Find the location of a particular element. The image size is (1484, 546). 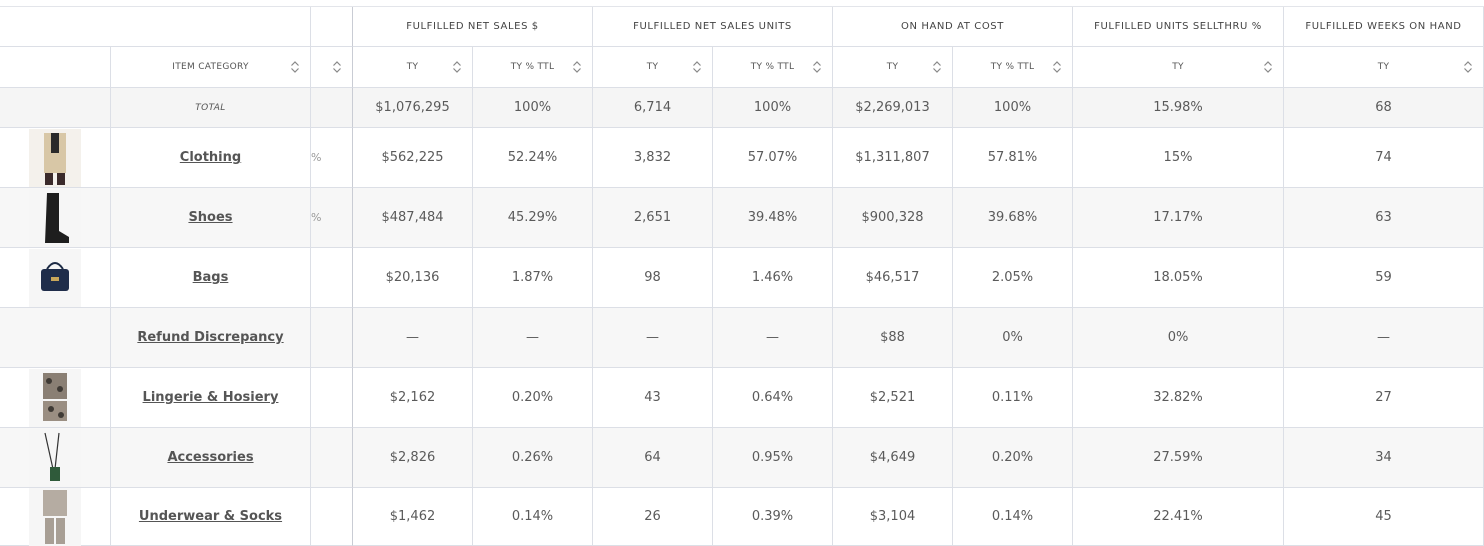

row-value-text: $487,484 is located at coordinates (412, 217).